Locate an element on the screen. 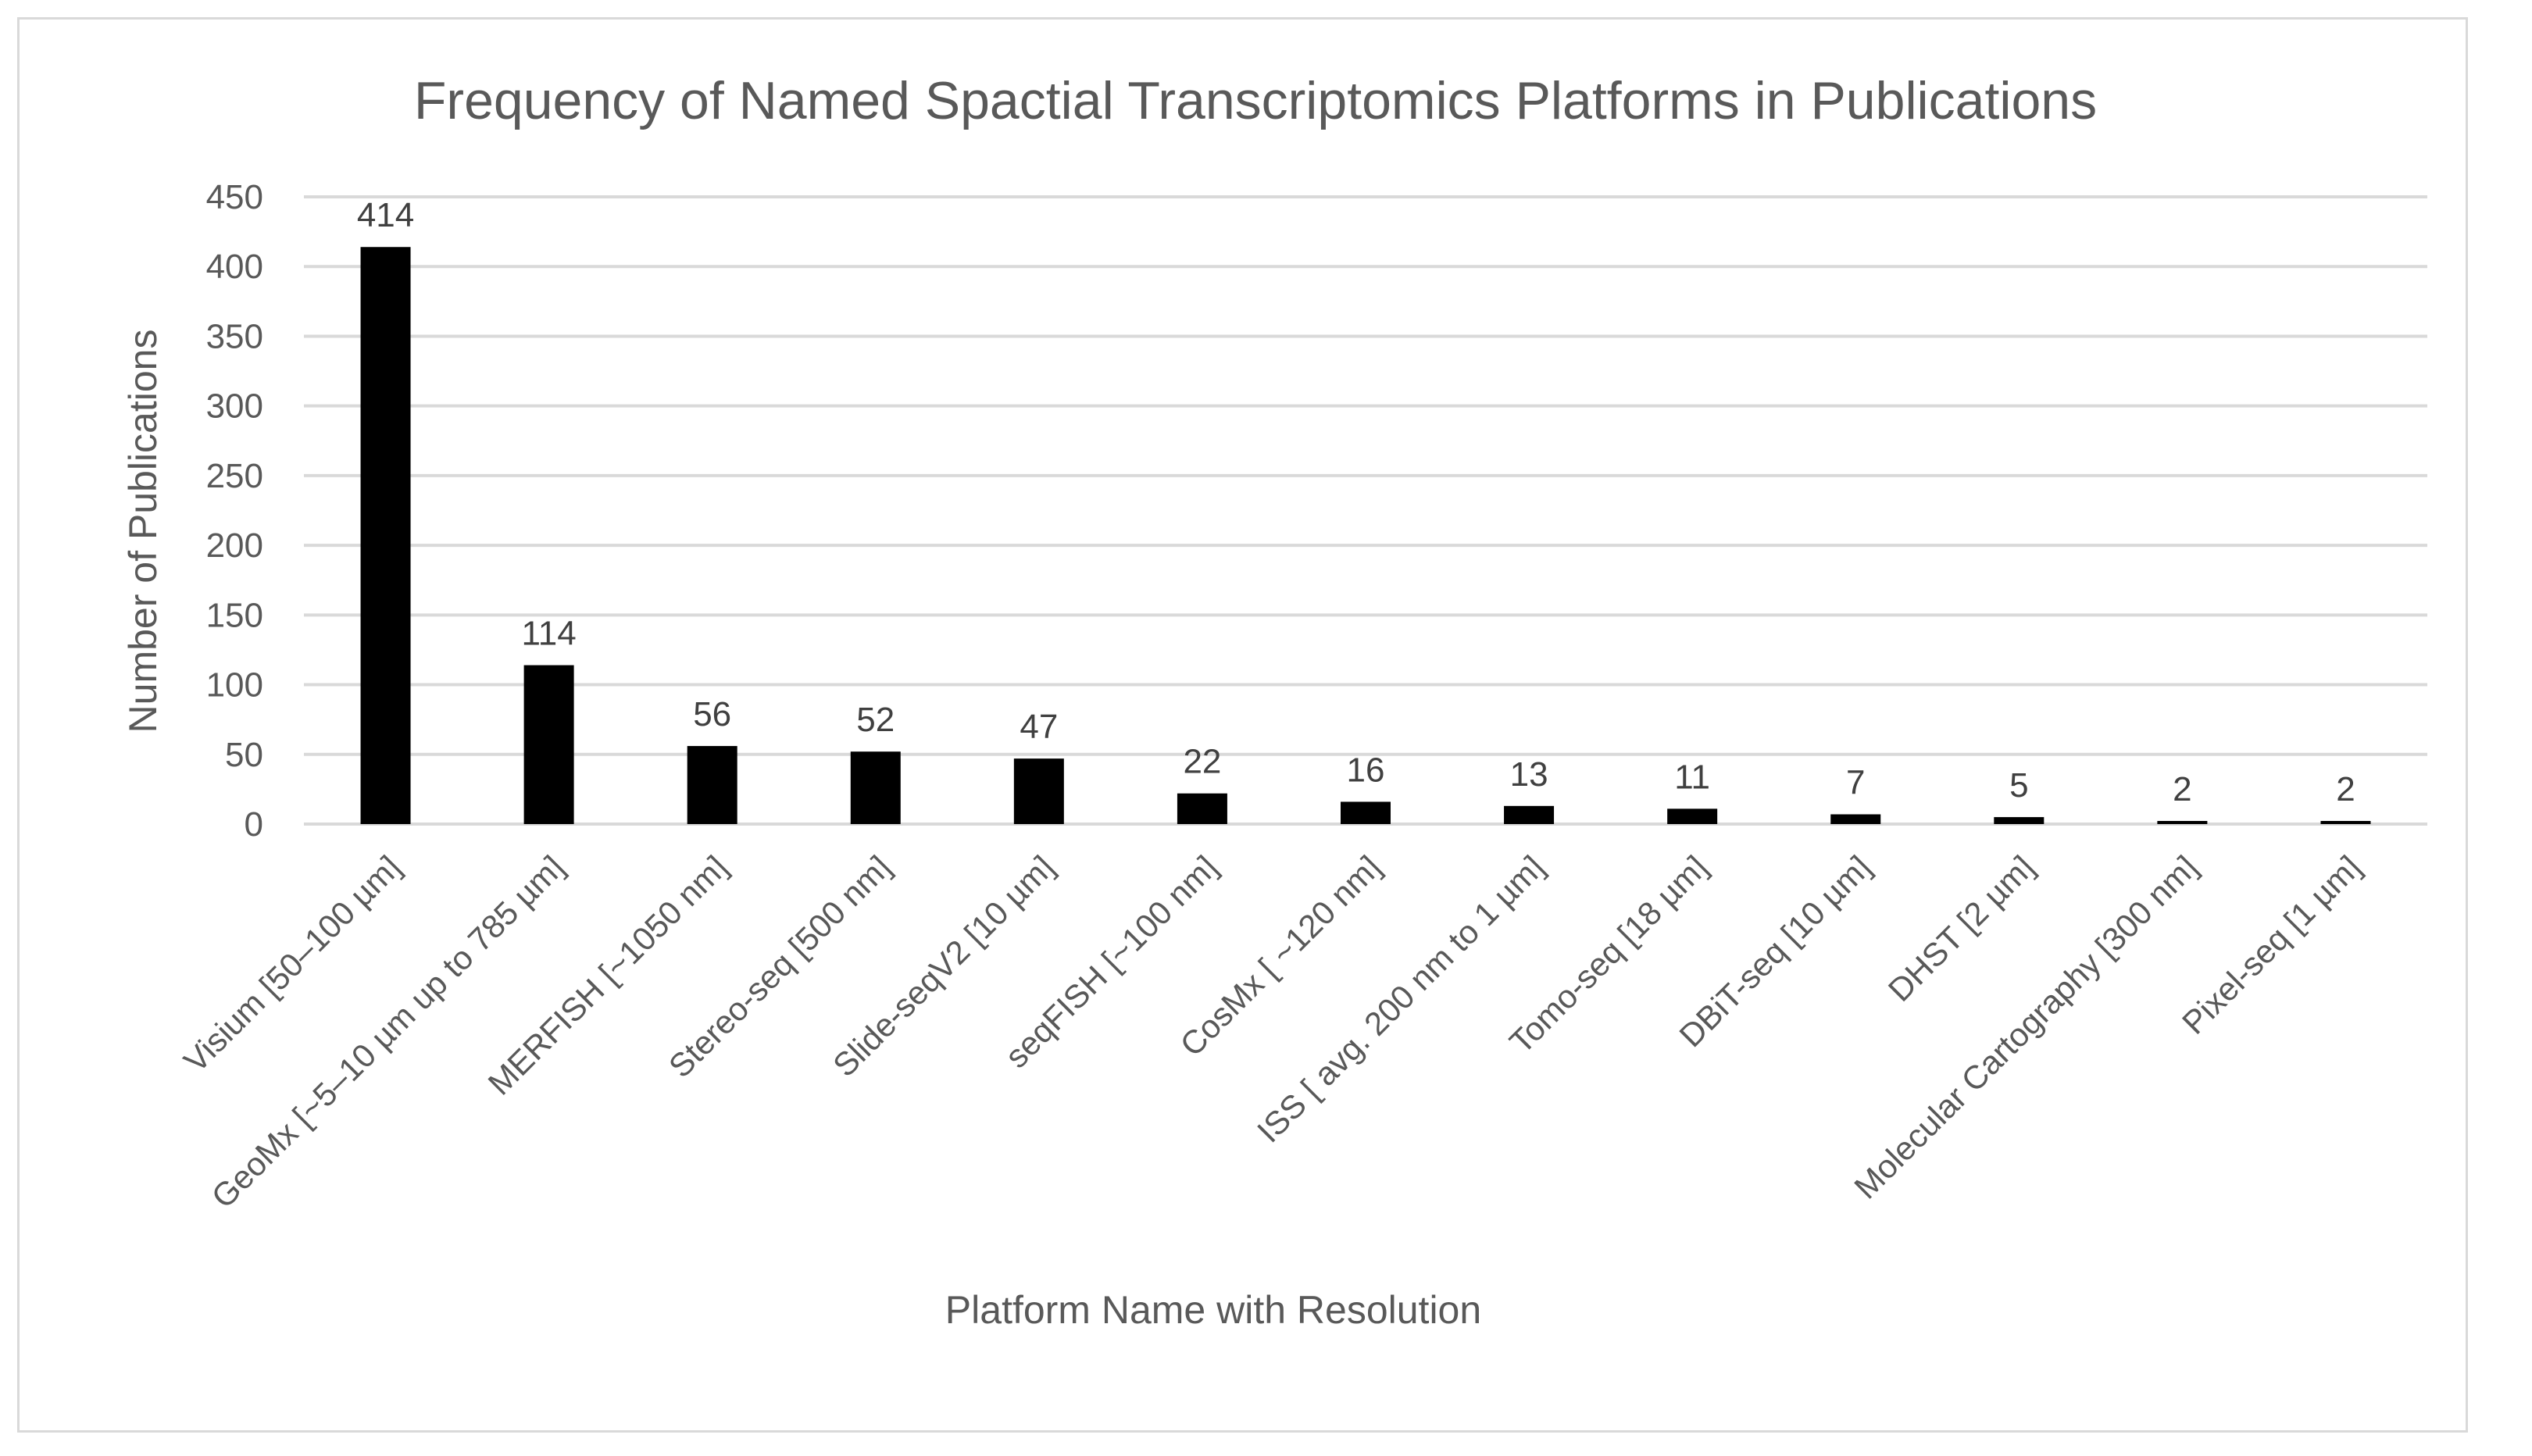  data-label: 52 is located at coordinates (875, 720).